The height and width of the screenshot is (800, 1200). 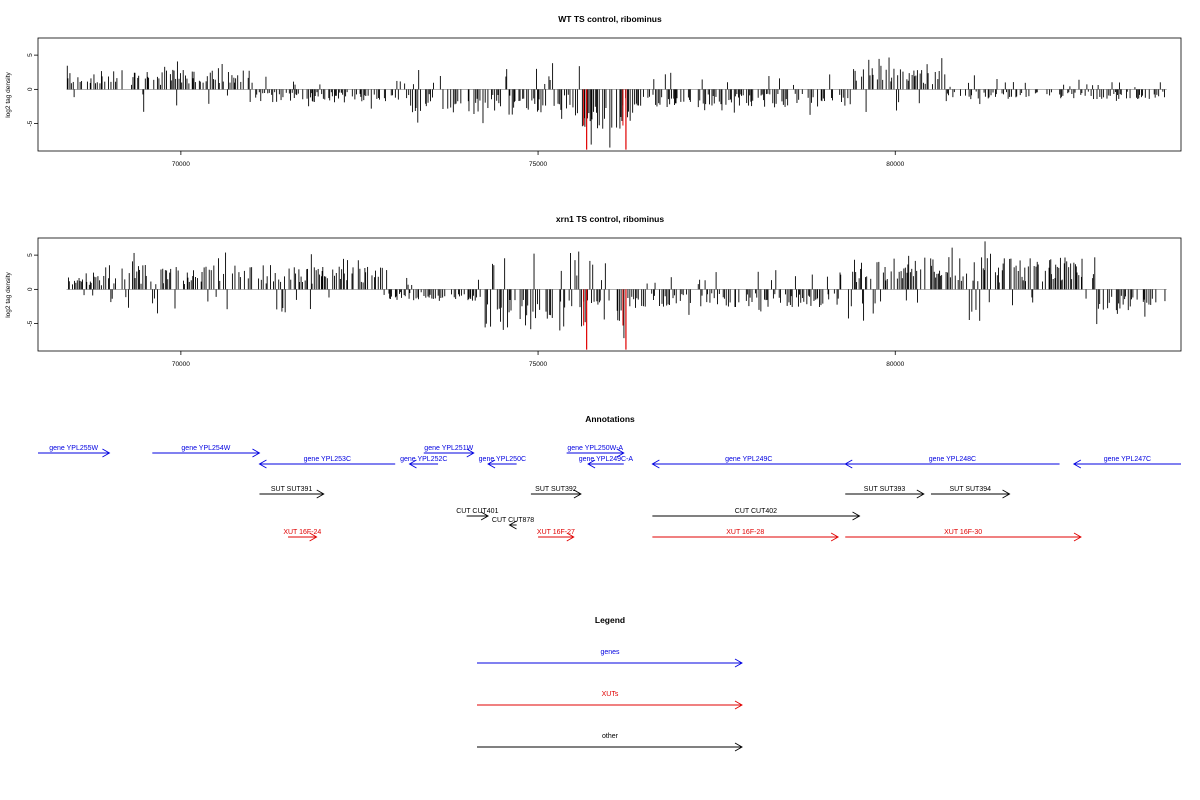 I want to click on annotation-label: gene YPL249C, so click(x=748, y=459).